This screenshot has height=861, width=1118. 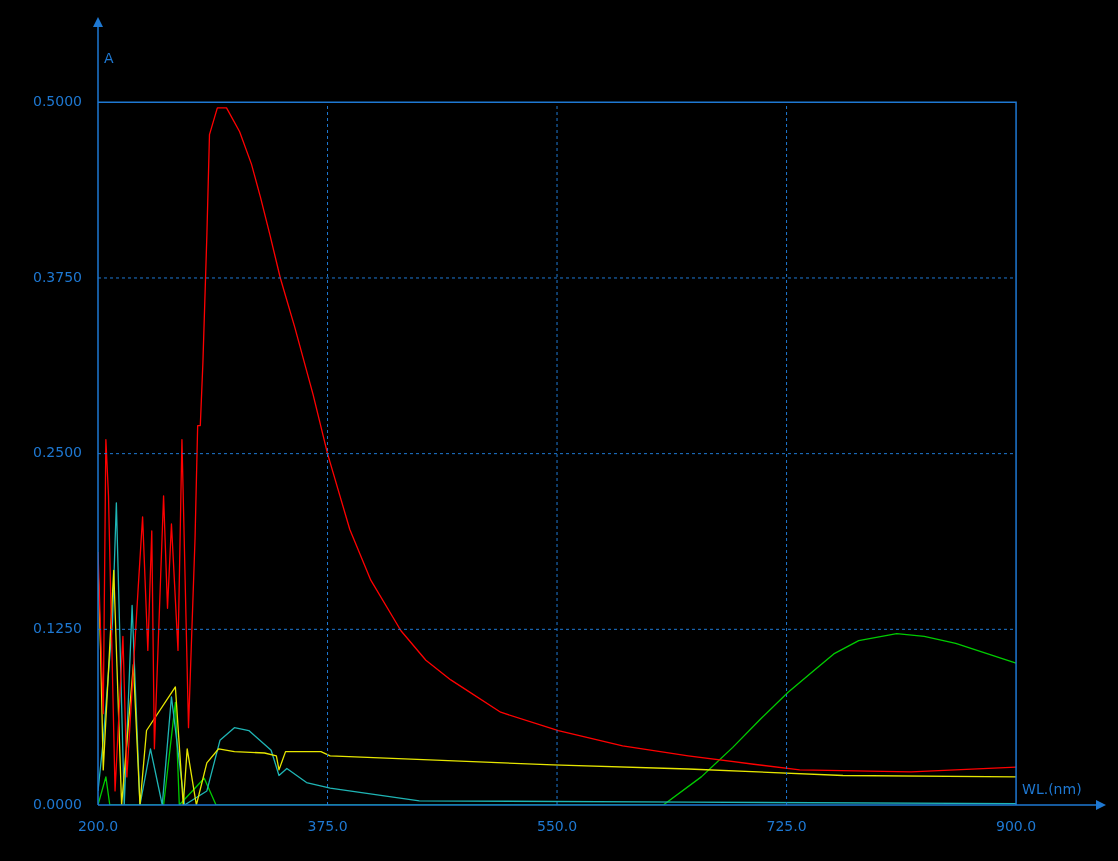 What do you see at coordinates (1016, 826) in the screenshot?
I see `x-tick-label: 900.0` at bounding box center [1016, 826].